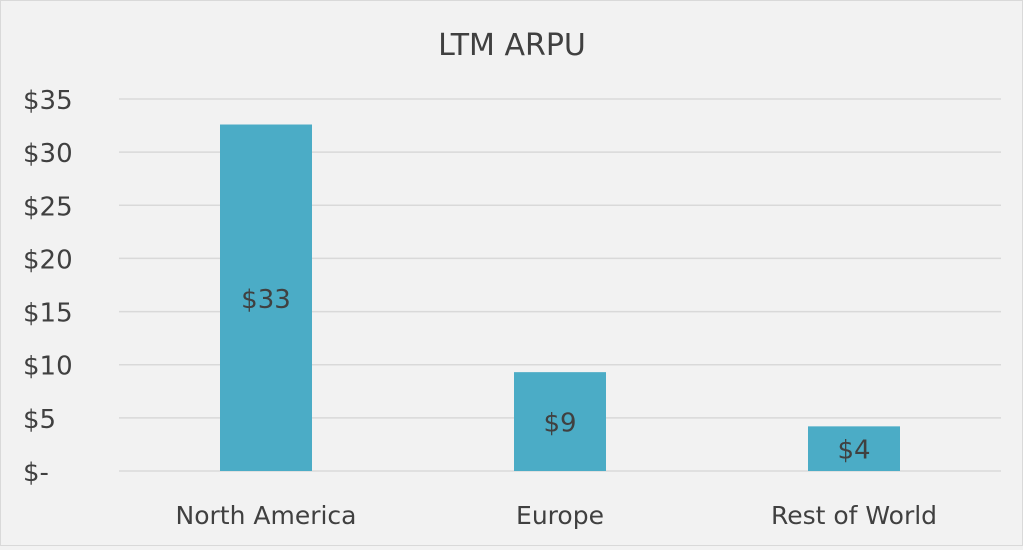 The image size is (1023, 550). What do you see at coordinates (36, 473) in the screenshot?
I see `y-tick-label: $-` at bounding box center [36, 473].